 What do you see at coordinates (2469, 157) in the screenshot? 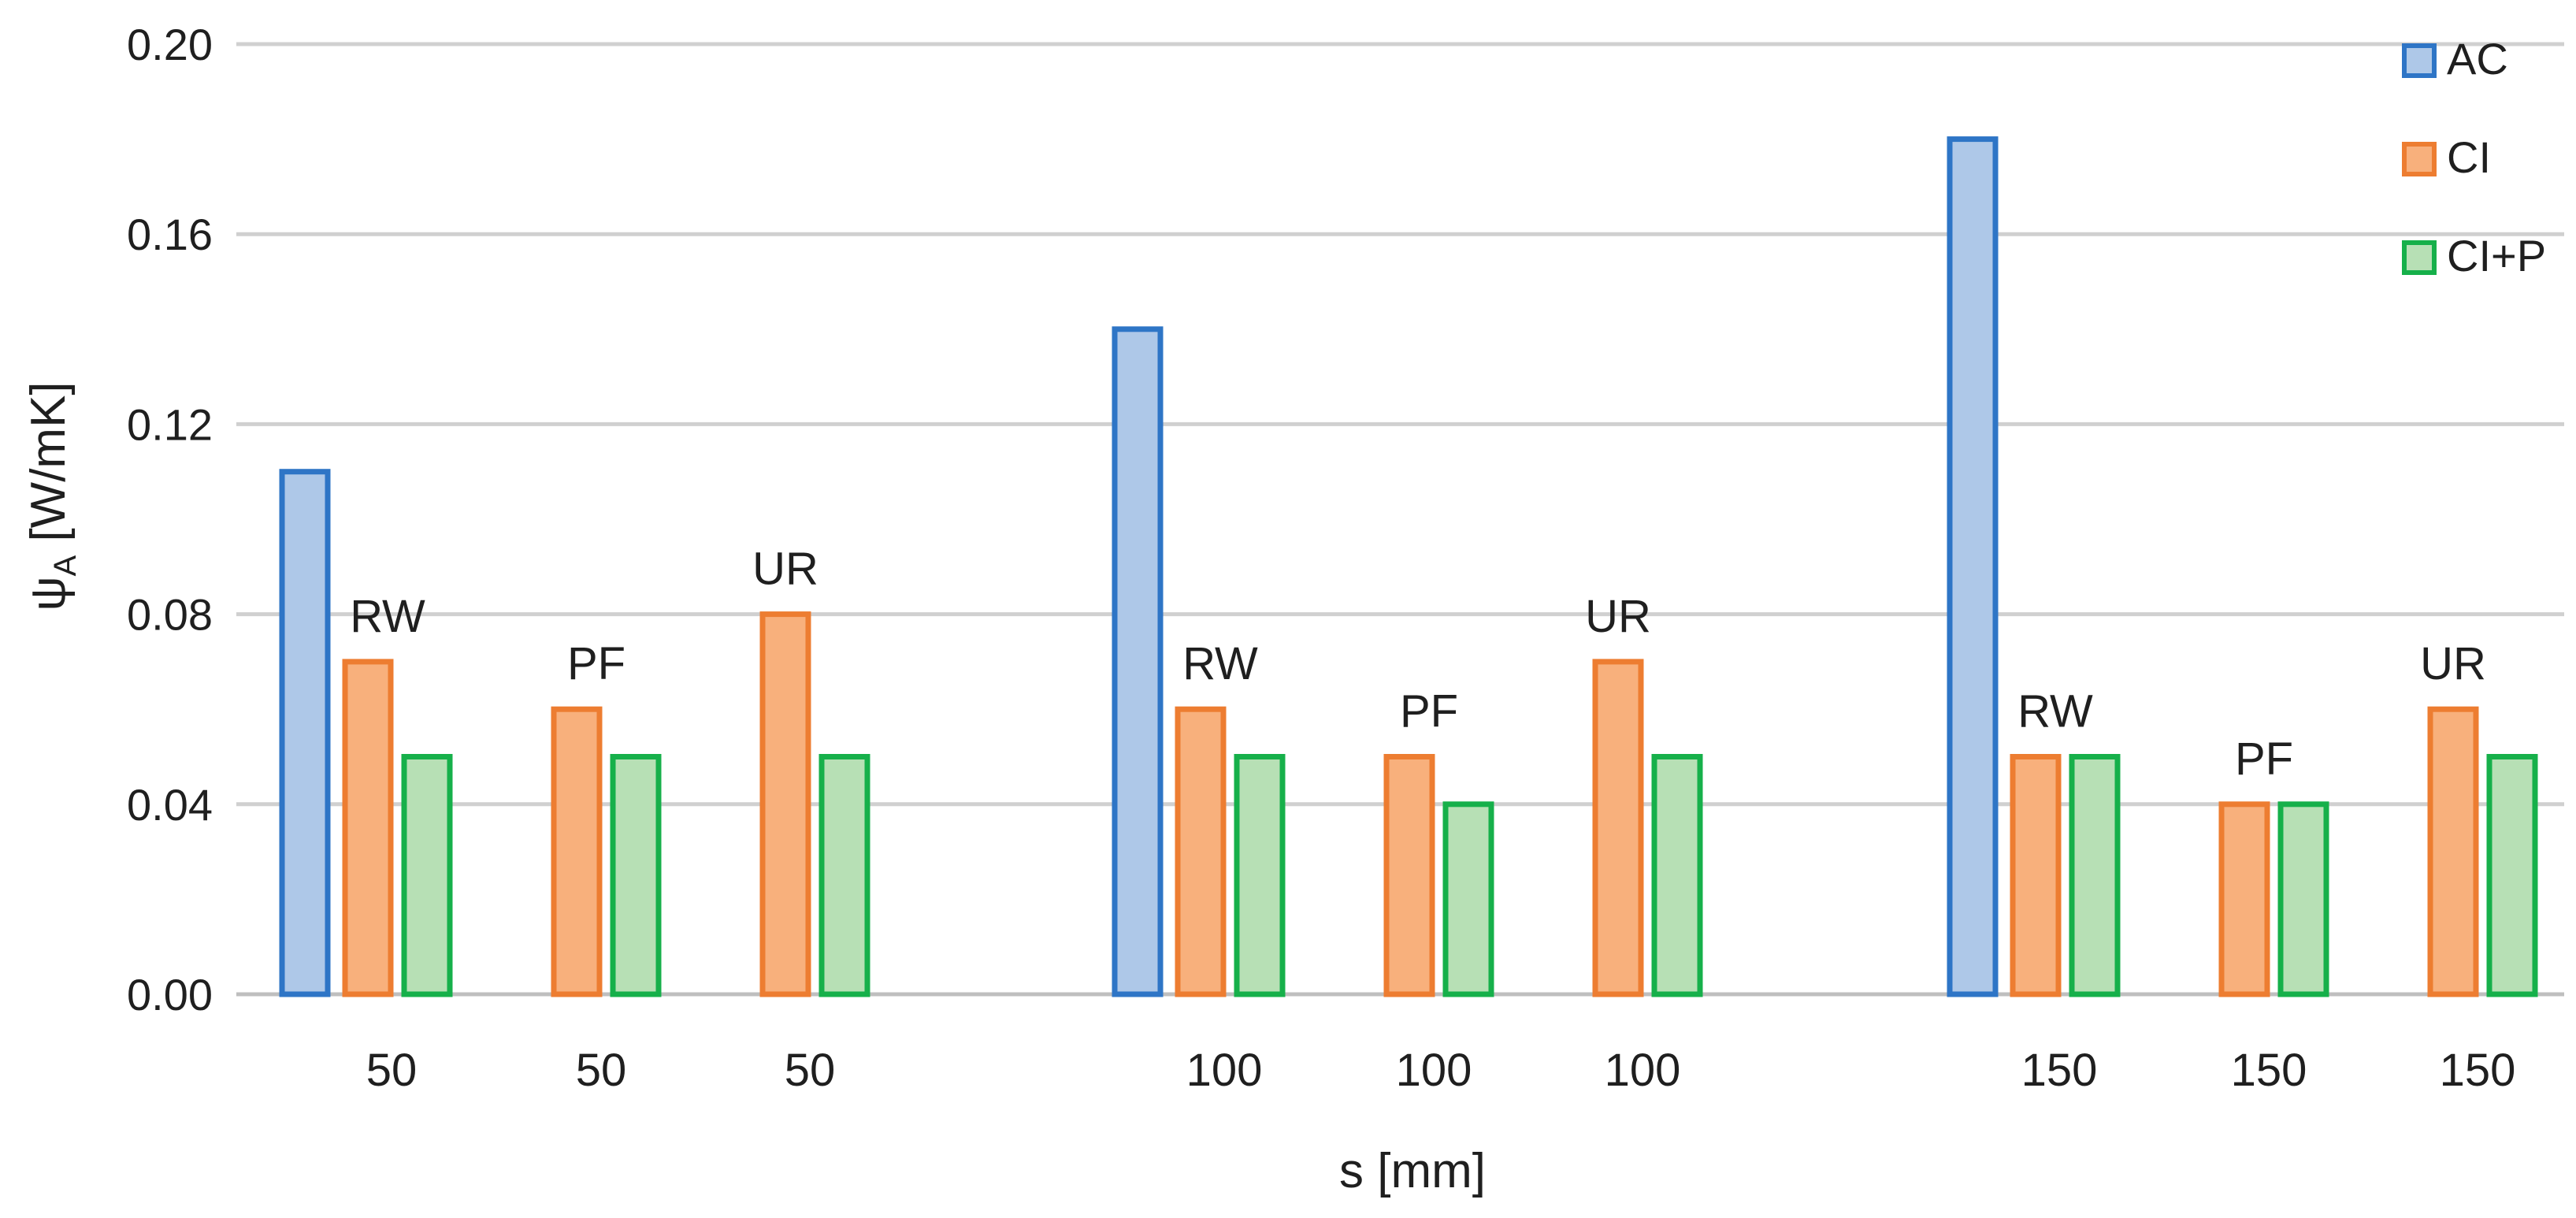
I see `legend-label: CI` at bounding box center [2469, 157].